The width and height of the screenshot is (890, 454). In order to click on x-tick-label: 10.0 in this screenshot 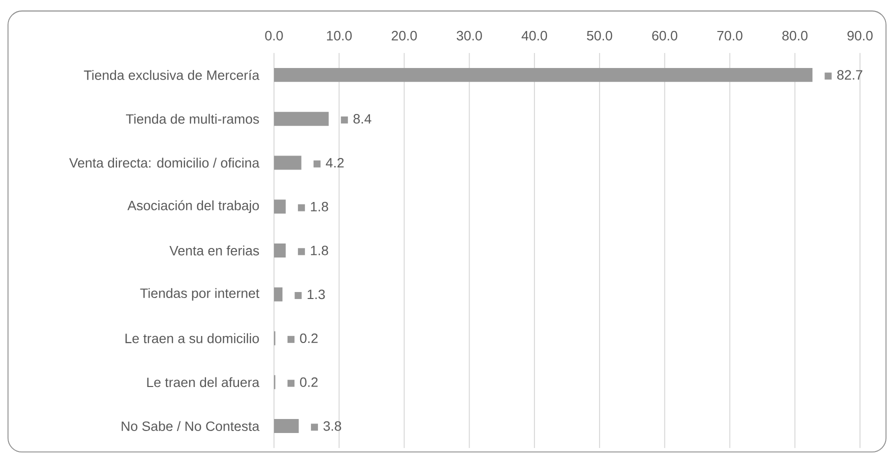, I will do `click(339, 35)`.